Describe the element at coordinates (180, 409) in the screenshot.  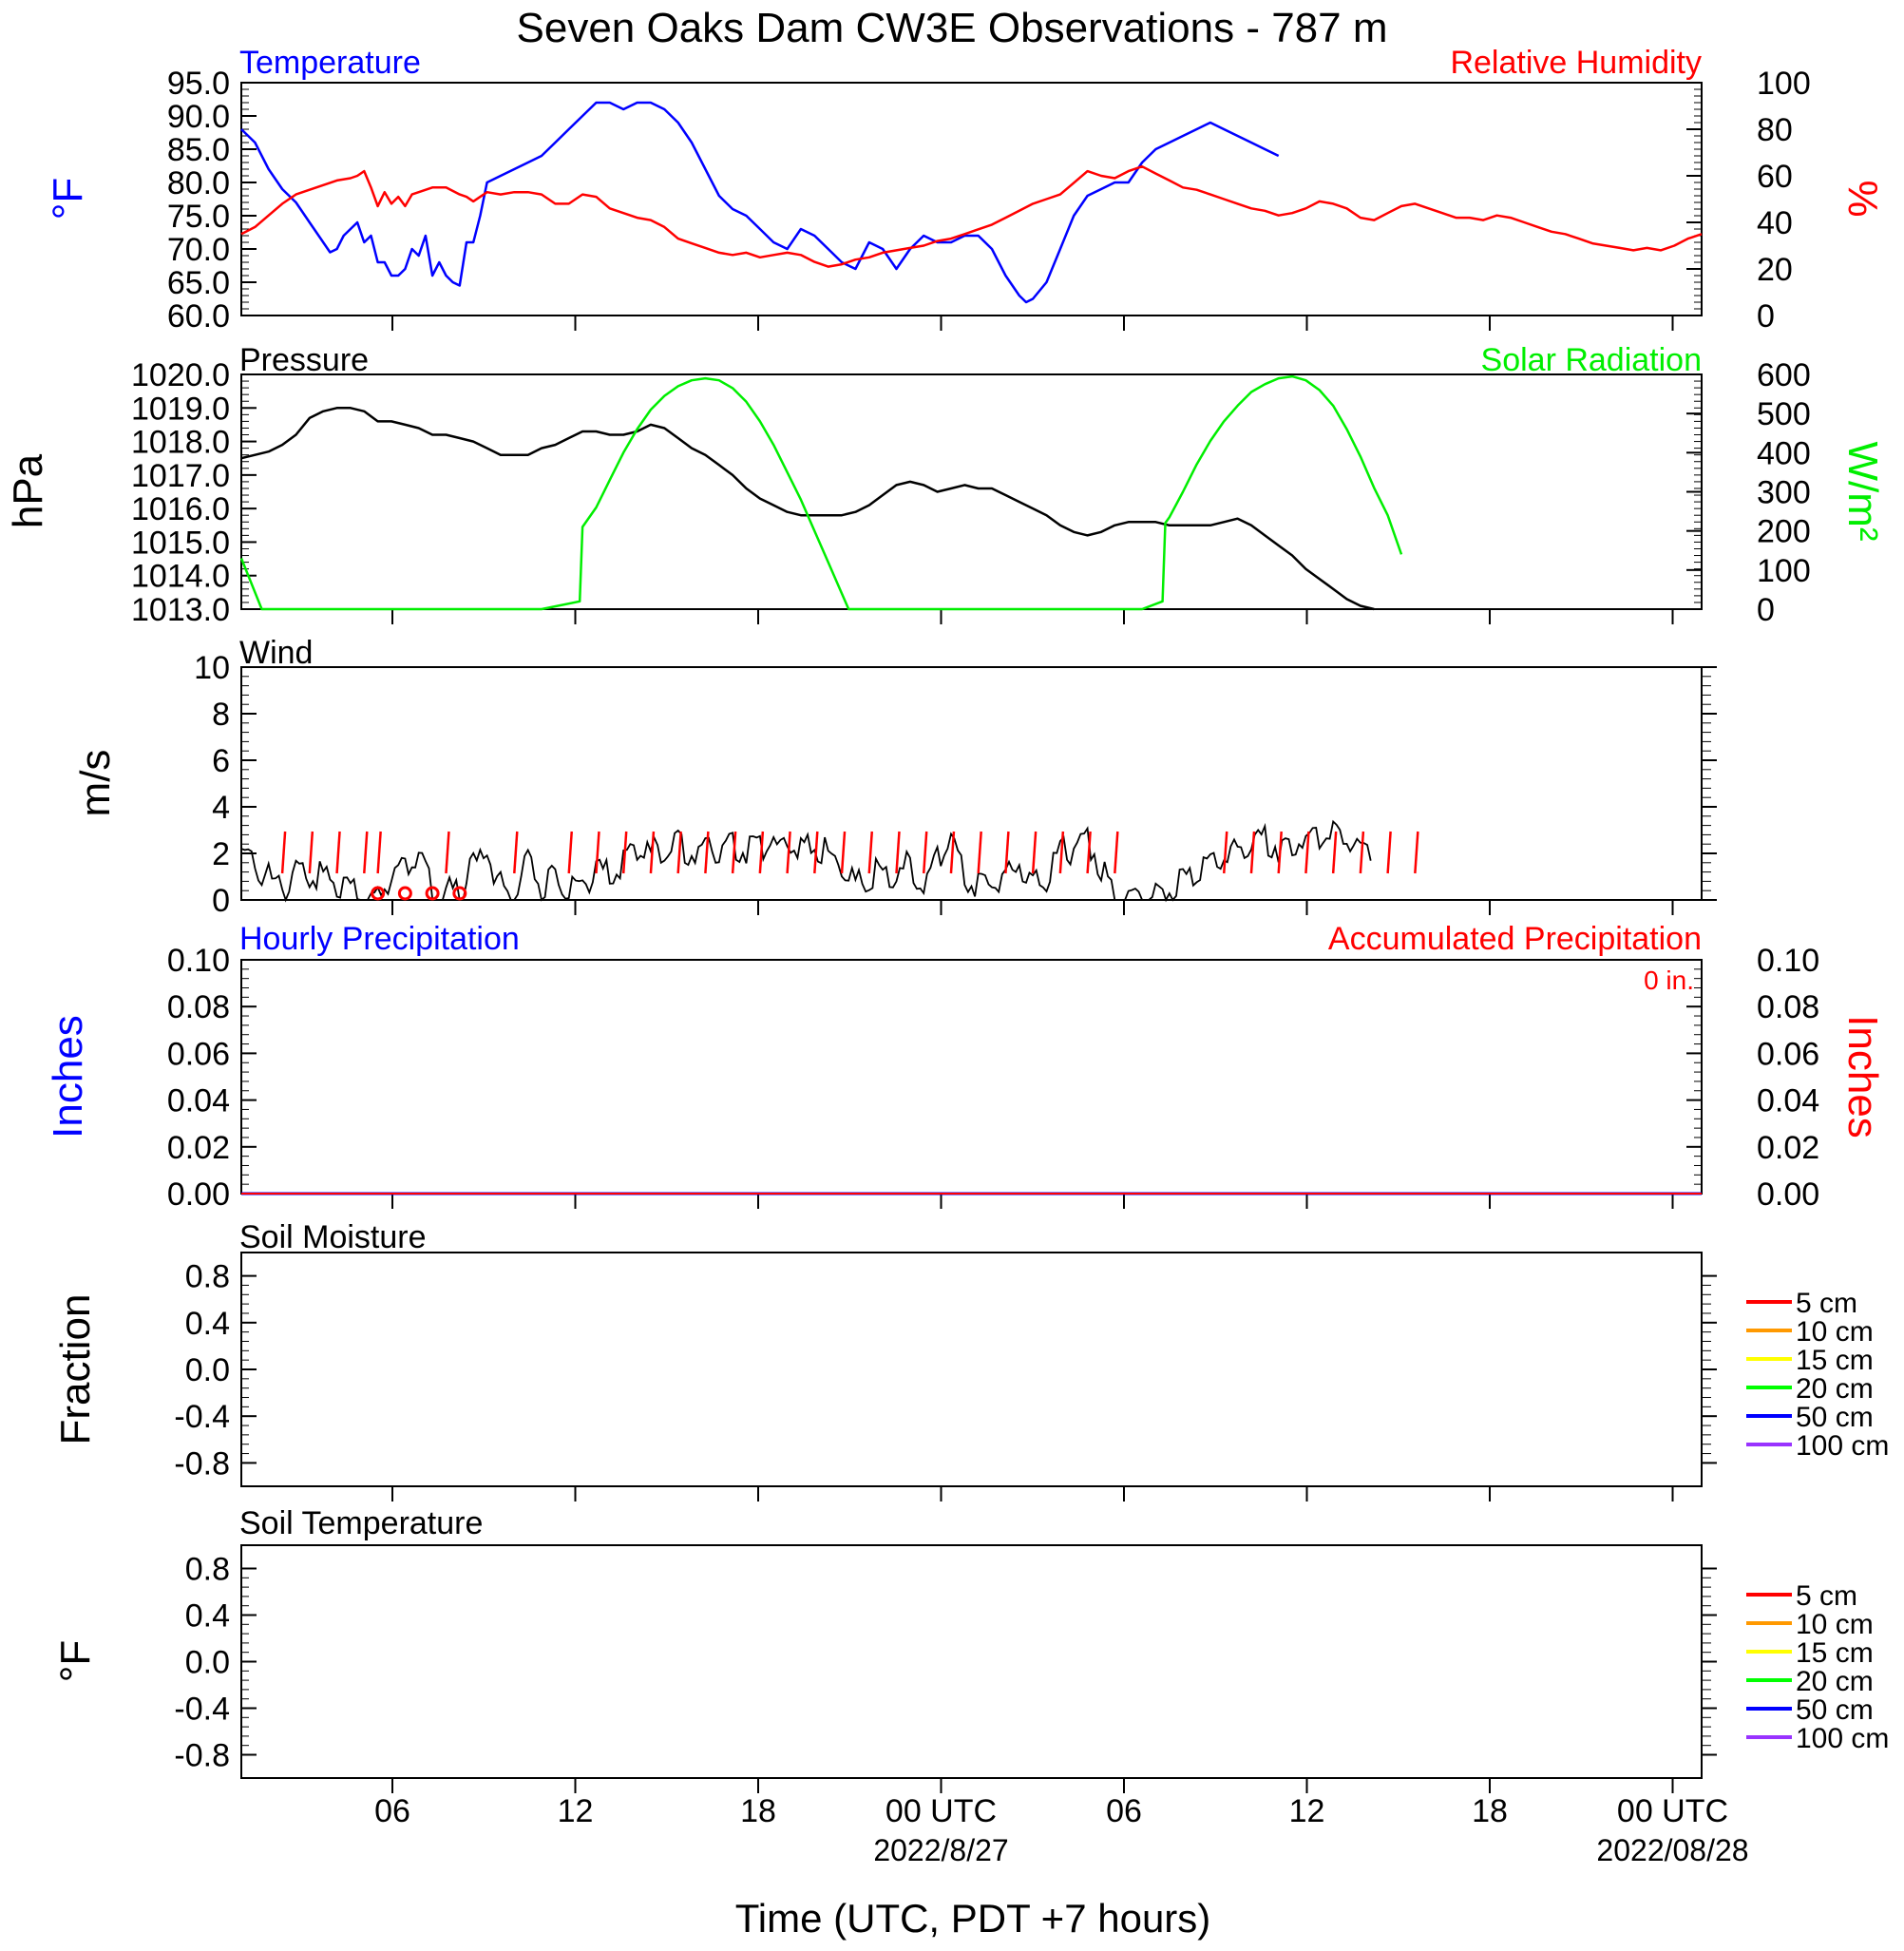
I see `y-tick-label-left: 1019.0` at that location.